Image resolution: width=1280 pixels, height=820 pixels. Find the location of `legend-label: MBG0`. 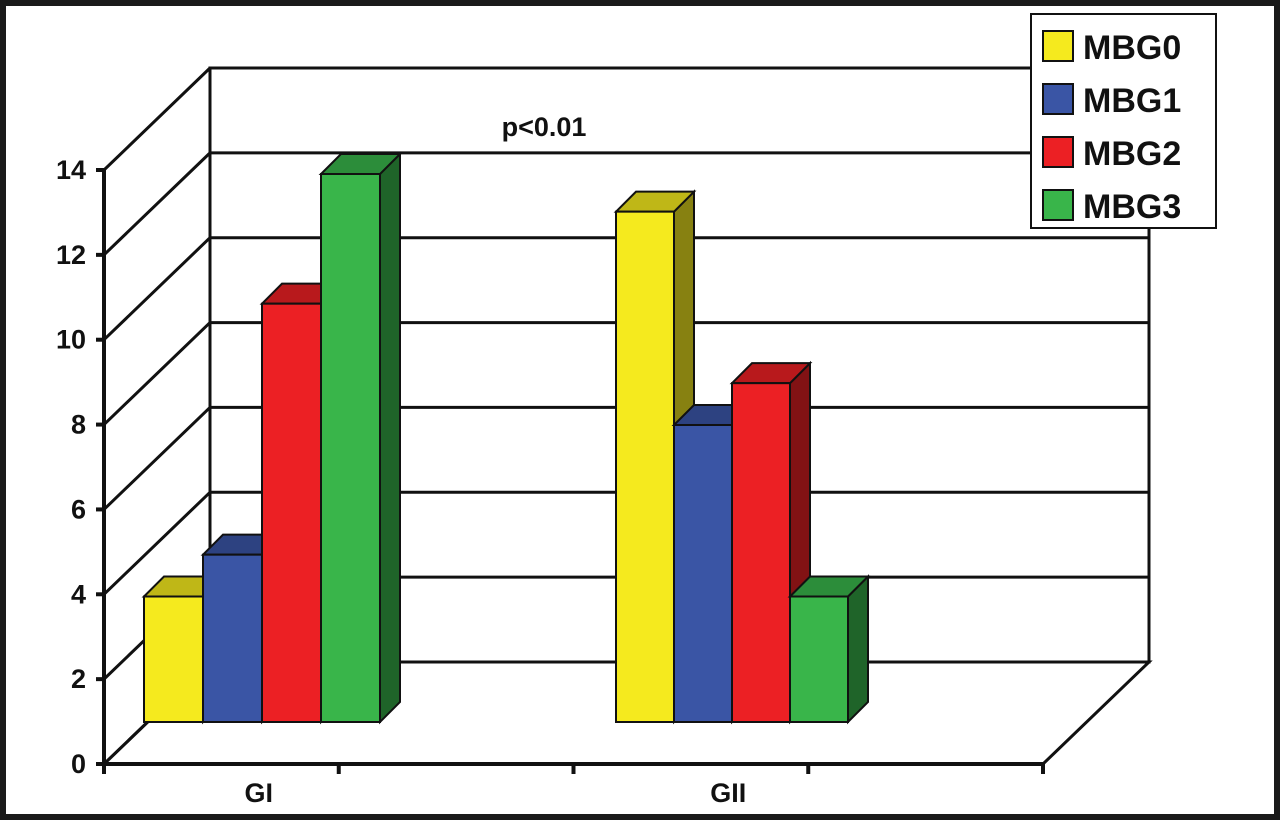

legend-label: MBG0 is located at coordinates (1132, 48).